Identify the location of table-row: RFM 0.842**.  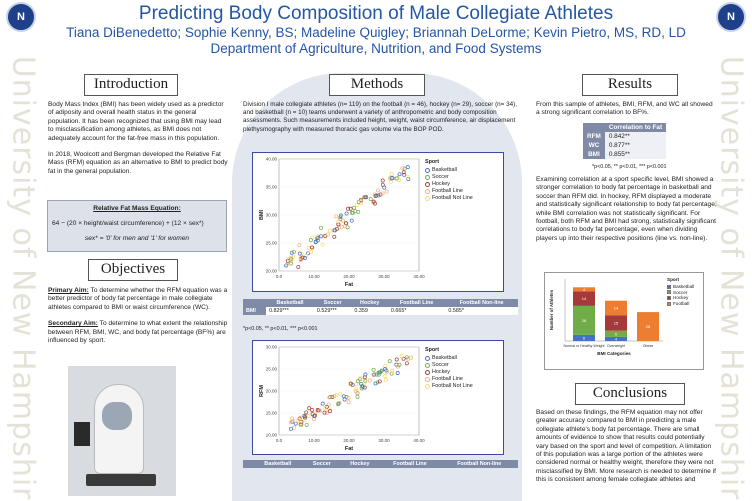
(625, 136).